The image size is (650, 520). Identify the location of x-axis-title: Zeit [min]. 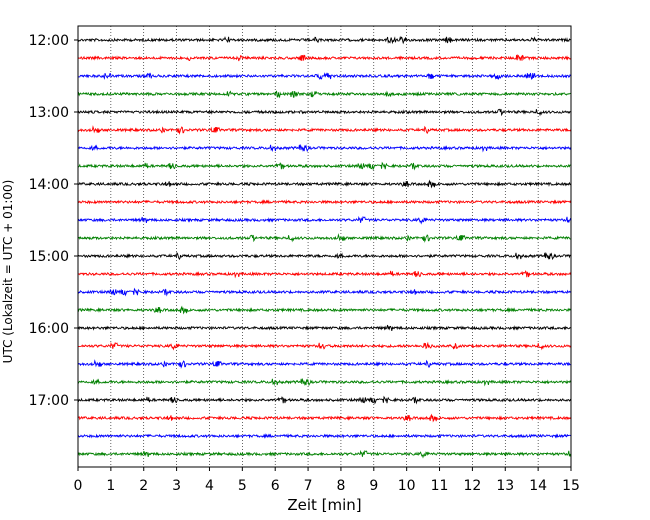
(324, 505).